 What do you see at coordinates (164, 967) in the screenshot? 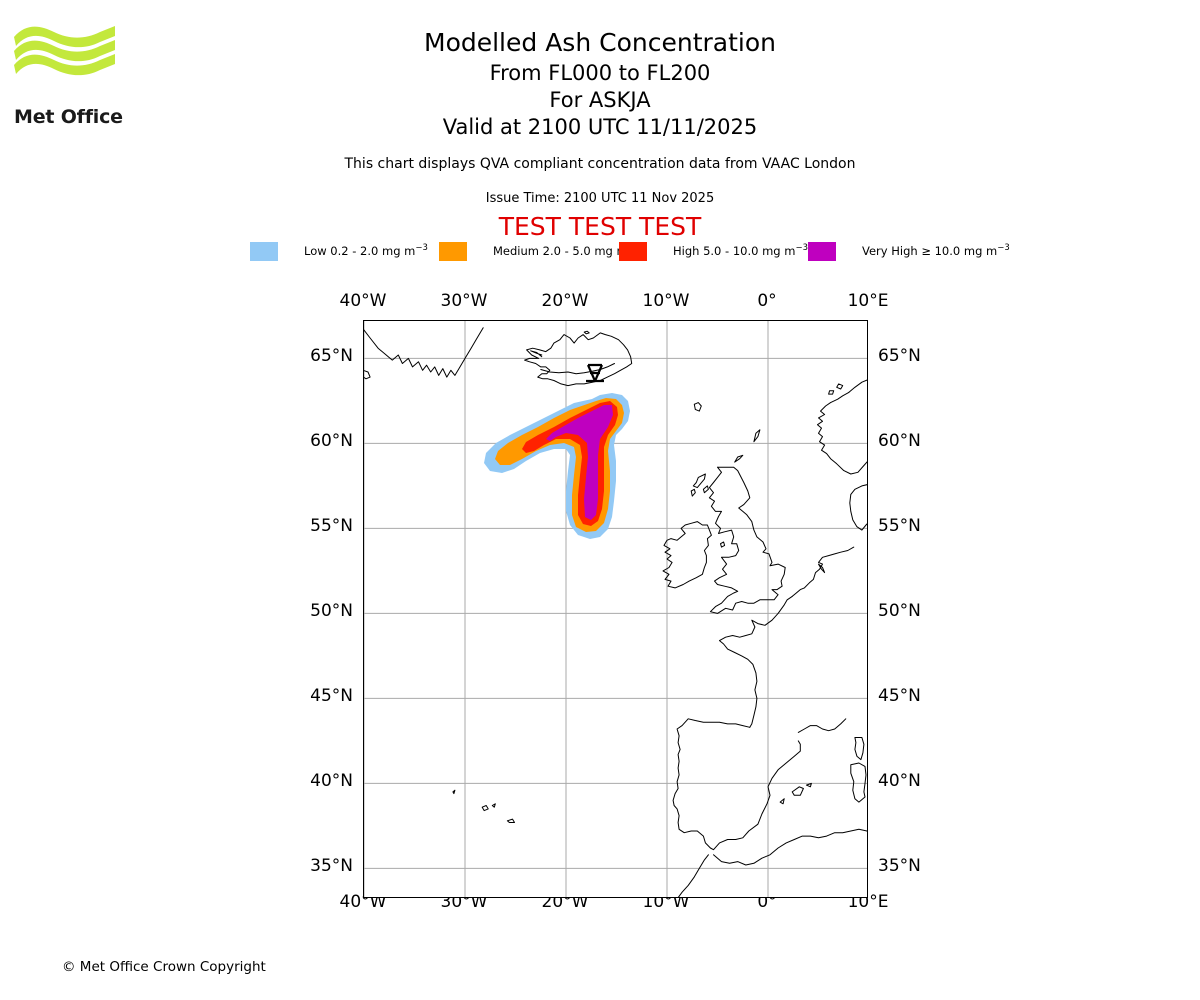
I see `copyright-text: © Met Office Crown Copyright` at bounding box center [164, 967].